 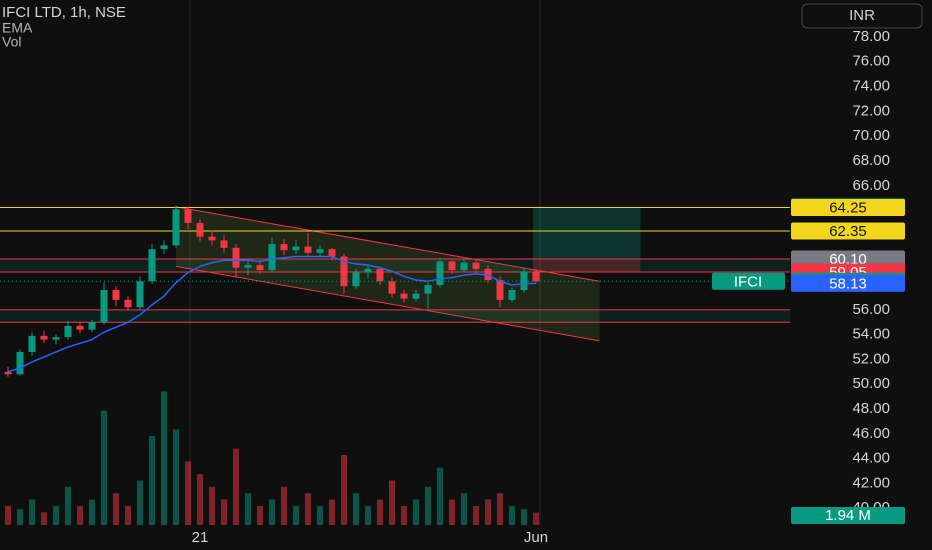 I want to click on channel-fill, so click(x=388, y=273).